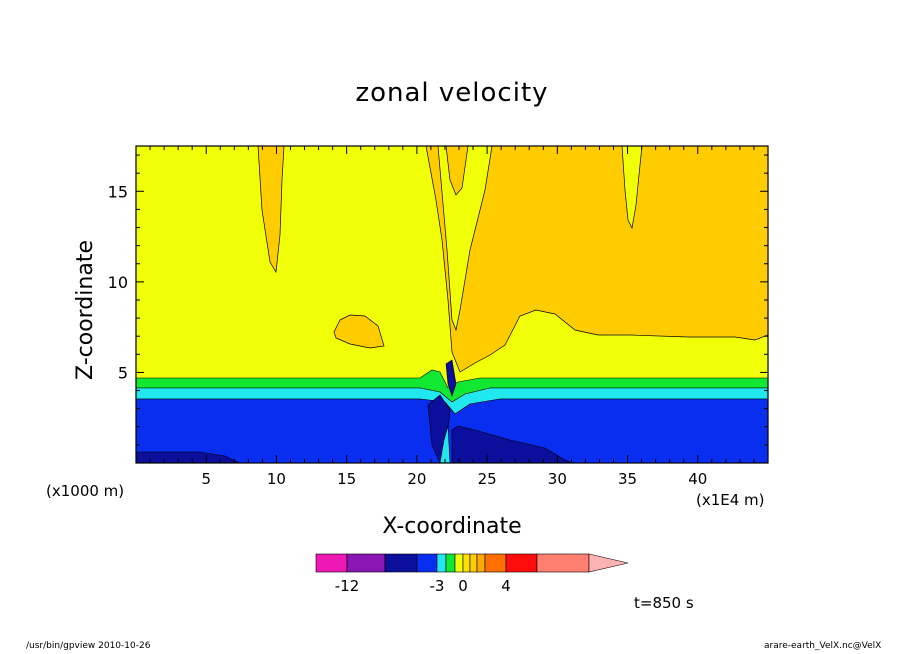  I want to click on x-tick-label: 15, so click(346, 479).